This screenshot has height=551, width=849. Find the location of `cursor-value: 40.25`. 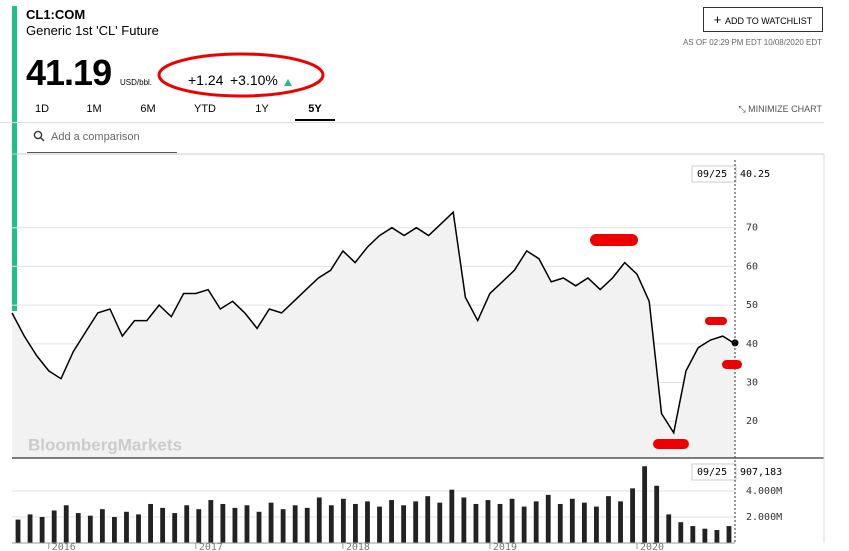

cursor-value: 40.25 is located at coordinates (755, 174).